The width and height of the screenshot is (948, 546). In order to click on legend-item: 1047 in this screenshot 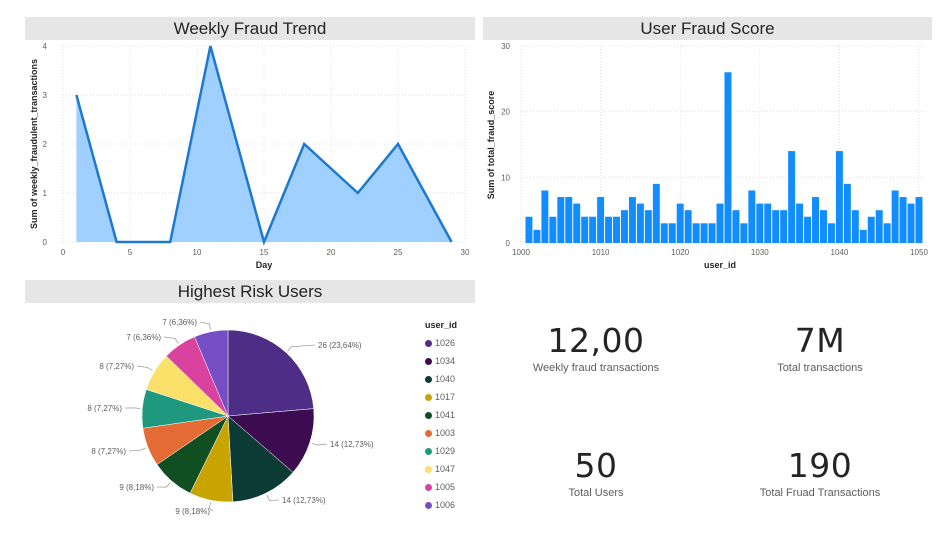, I will do `click(441, 469)`.